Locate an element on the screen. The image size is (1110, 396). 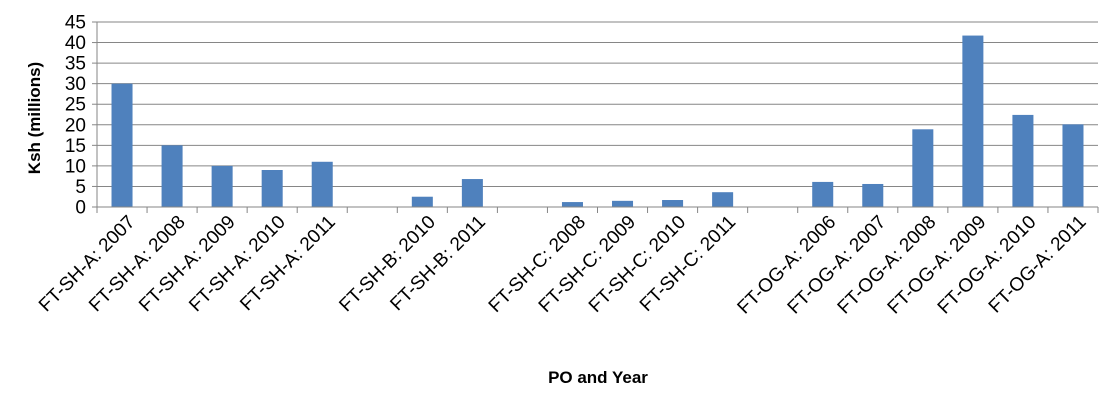
y-tick-label: 15 is located at coordinates (75, 146).